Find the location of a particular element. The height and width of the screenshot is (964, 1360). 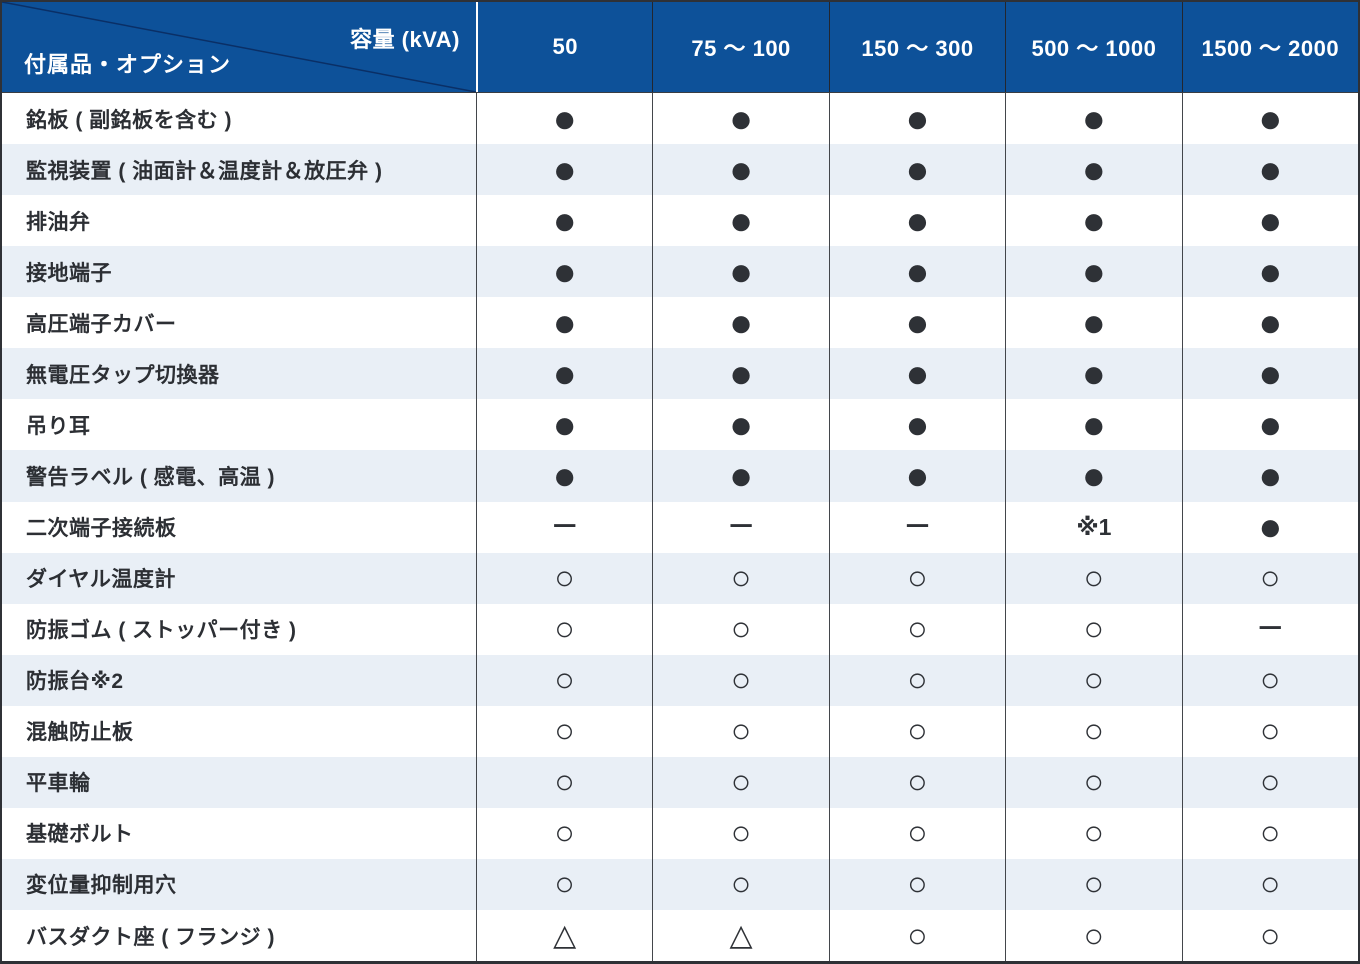

column-header-1500-2000: 1500 ～ 2000 is located at coordinates (1269, 47).